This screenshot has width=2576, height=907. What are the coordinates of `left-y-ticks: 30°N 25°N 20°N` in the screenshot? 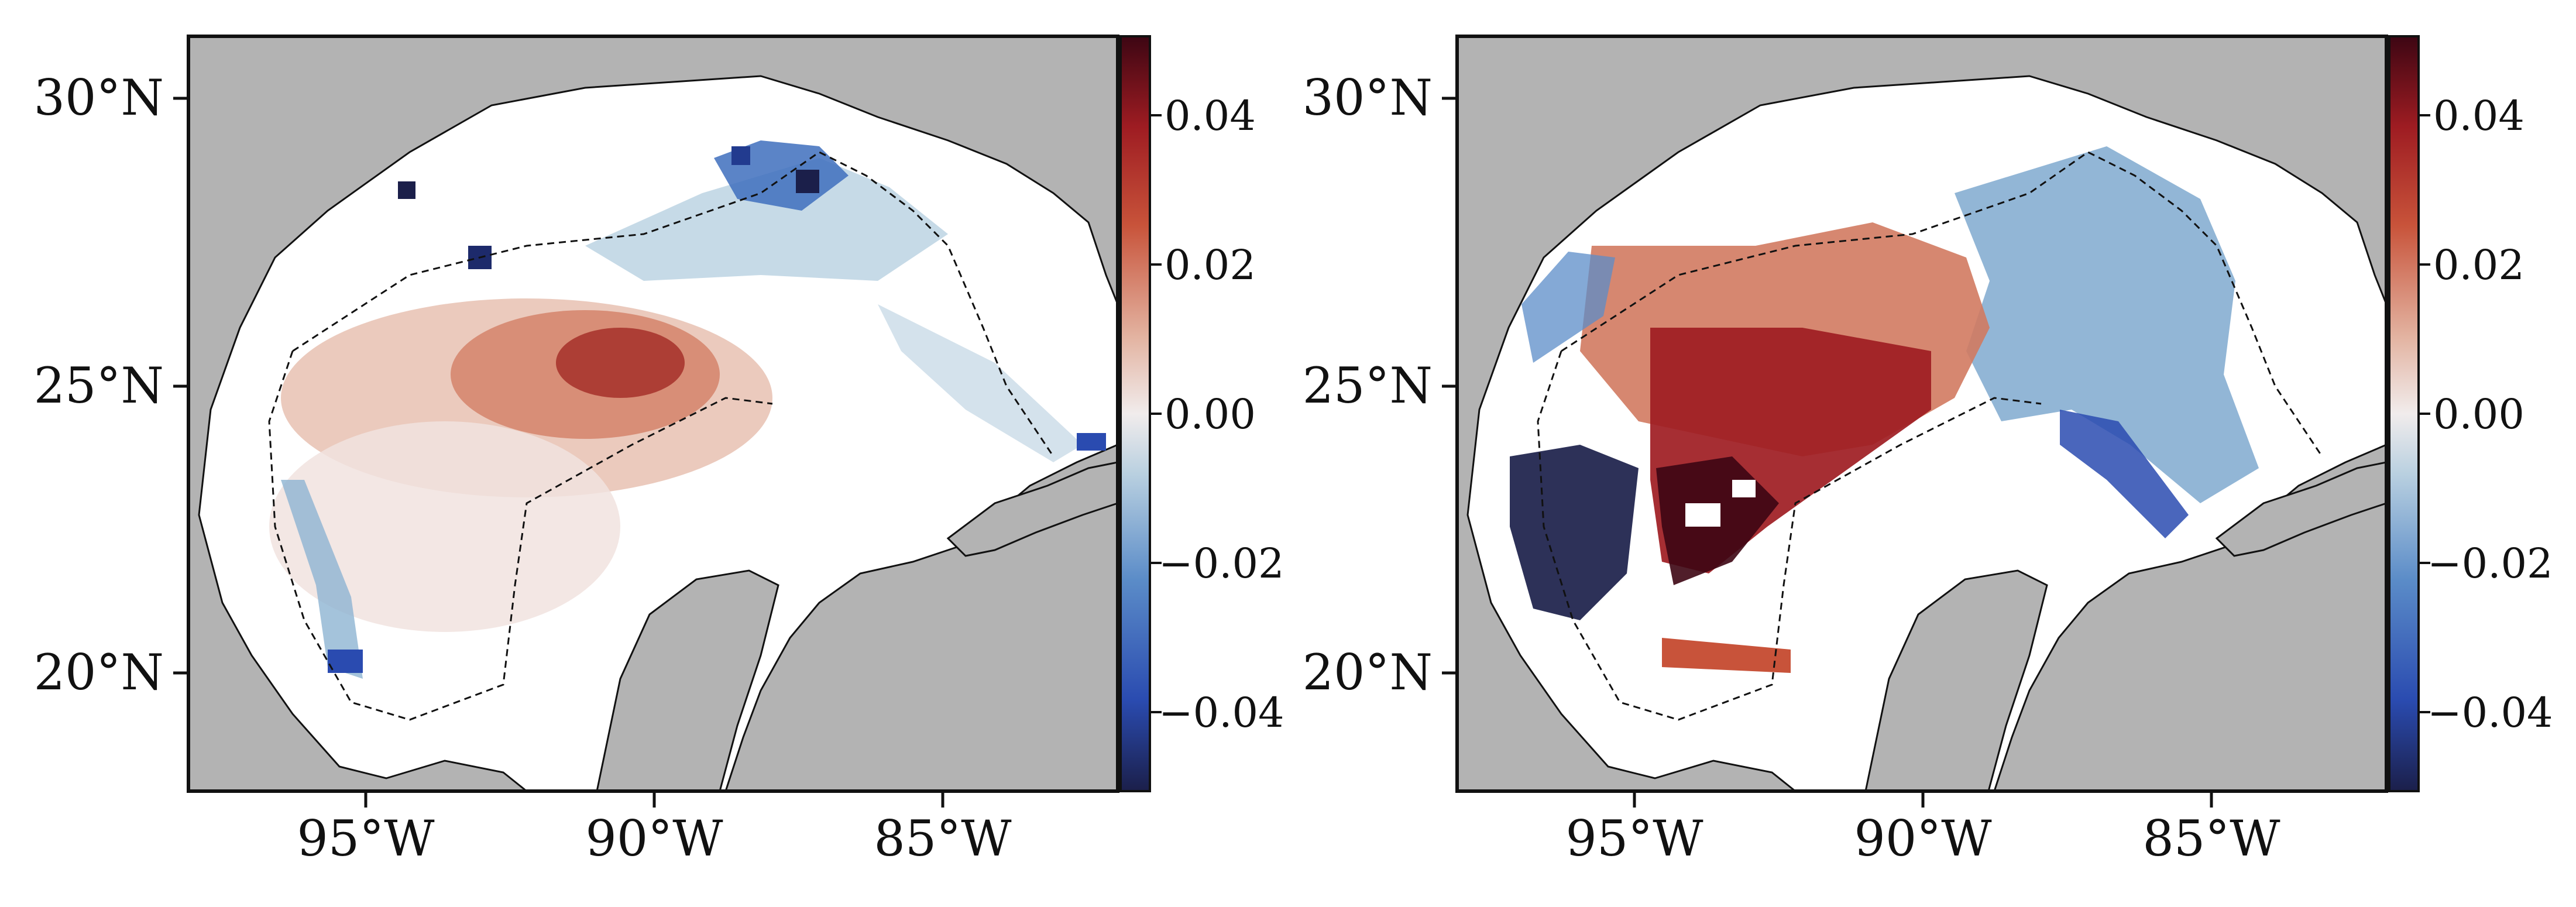 It's located at (111, 385).